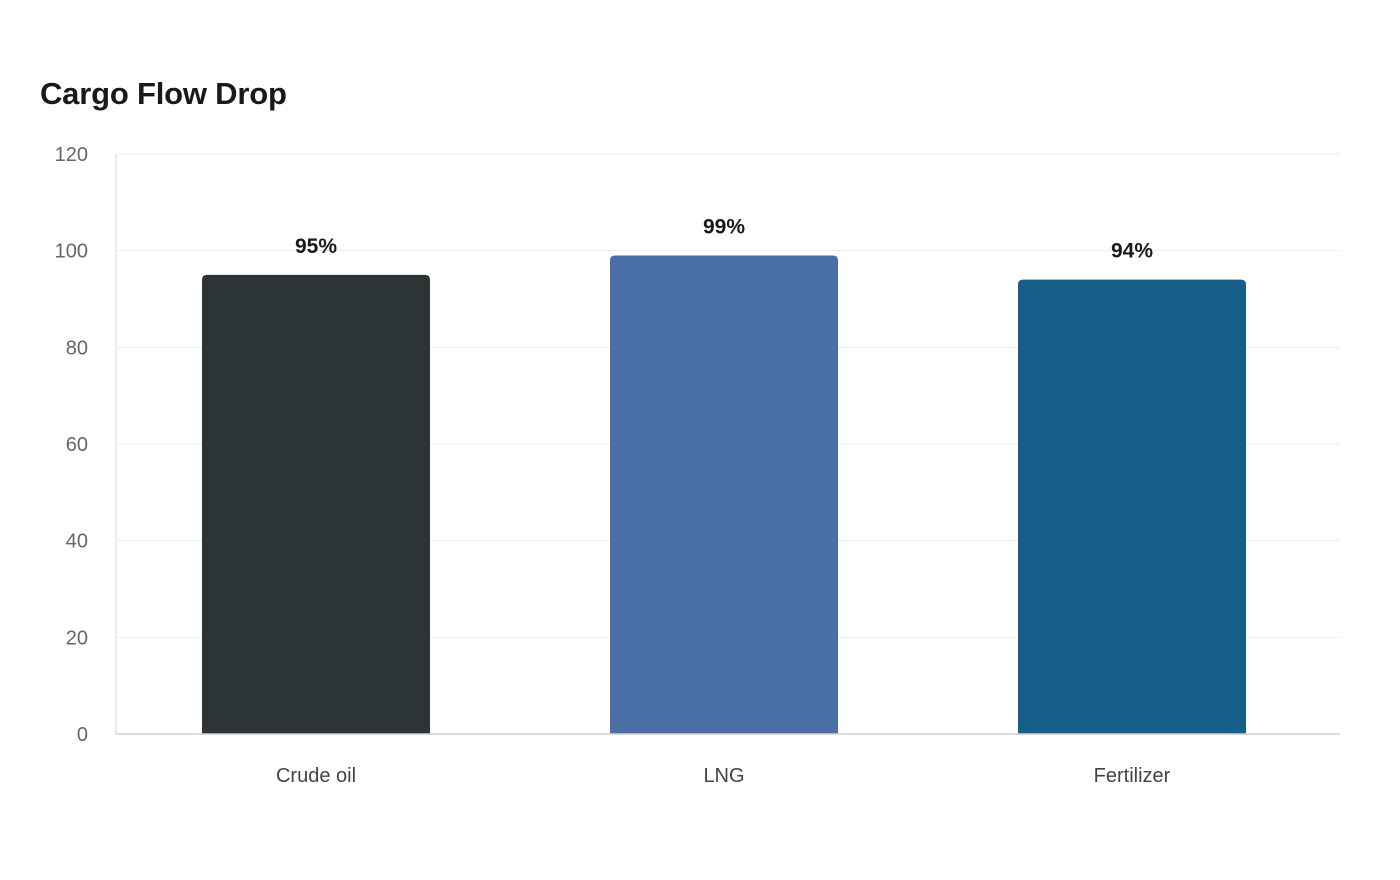 This screenshot has height=880, width=1400. What do you see at coordinates (316, 776) in the screenshot?
I see `x-tick-label: Crude oil` at bounding box center [316, 776].